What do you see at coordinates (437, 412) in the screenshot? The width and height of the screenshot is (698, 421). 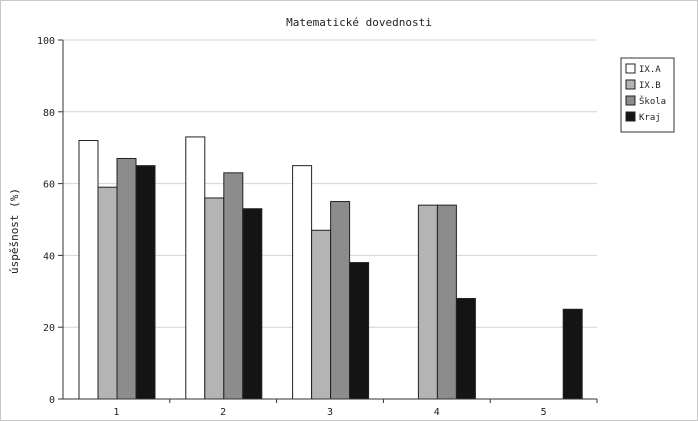 I see `x-tick-label: 4` at bounding box center [437, 412].